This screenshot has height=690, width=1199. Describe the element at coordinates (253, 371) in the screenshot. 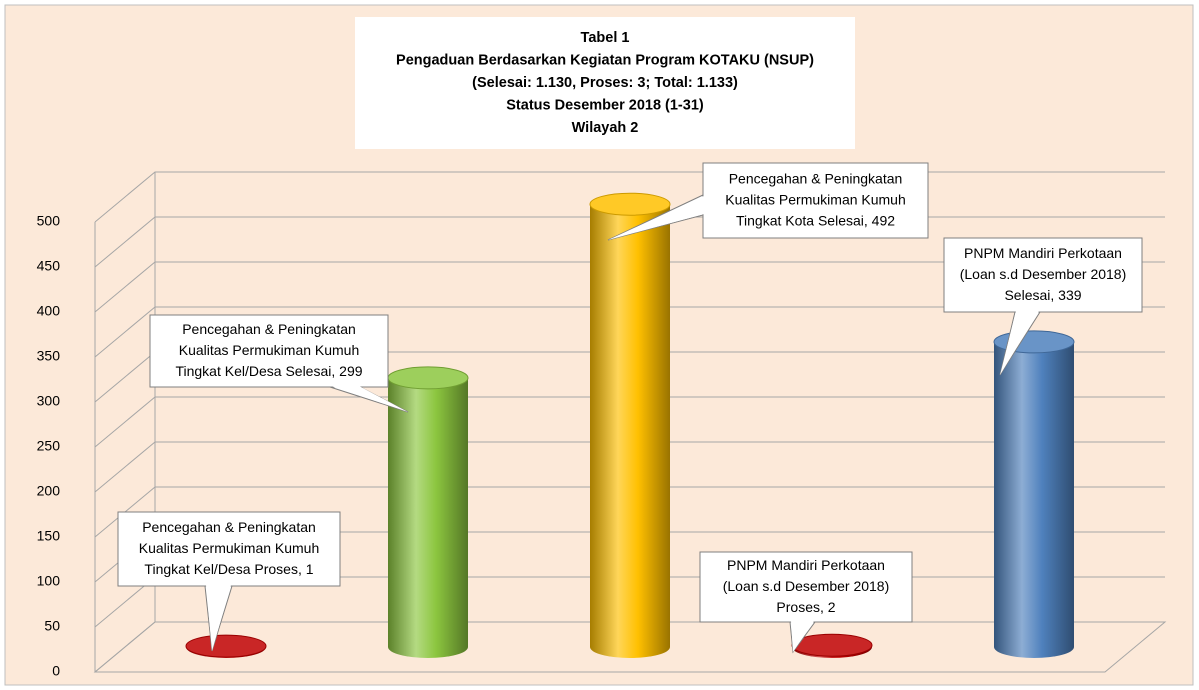

I see `category-label: Tingkat Kel/Desa Selesai` at that location.